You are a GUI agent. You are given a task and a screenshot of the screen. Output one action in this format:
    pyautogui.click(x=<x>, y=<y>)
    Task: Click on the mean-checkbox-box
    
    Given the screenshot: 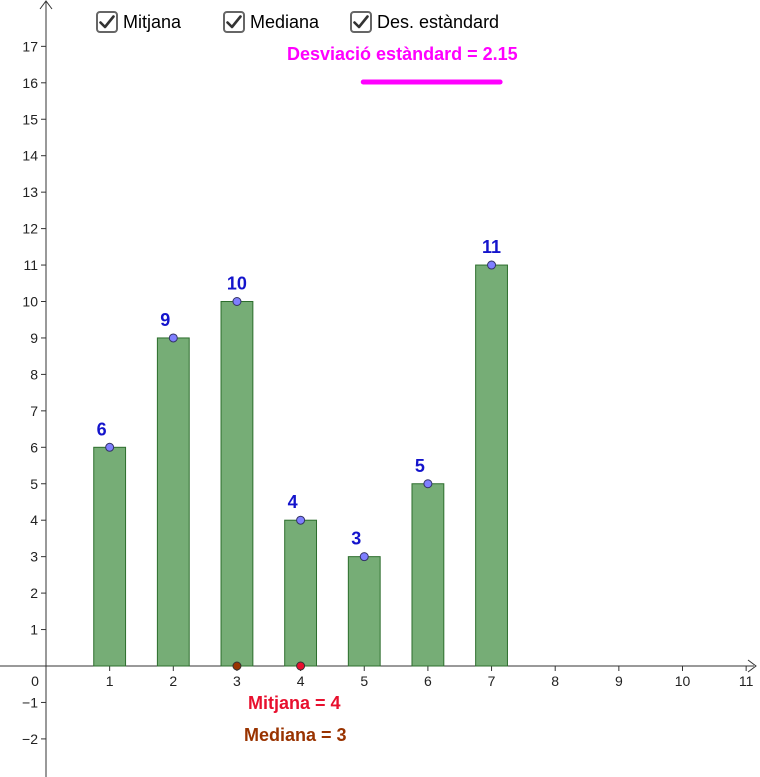 What is the action you would take?
    pyautogui.click(x=107, y=22)
    